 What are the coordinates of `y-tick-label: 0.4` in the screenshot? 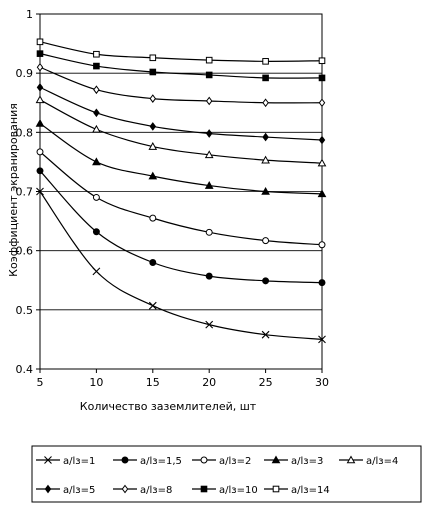 It's located at (25, 369).